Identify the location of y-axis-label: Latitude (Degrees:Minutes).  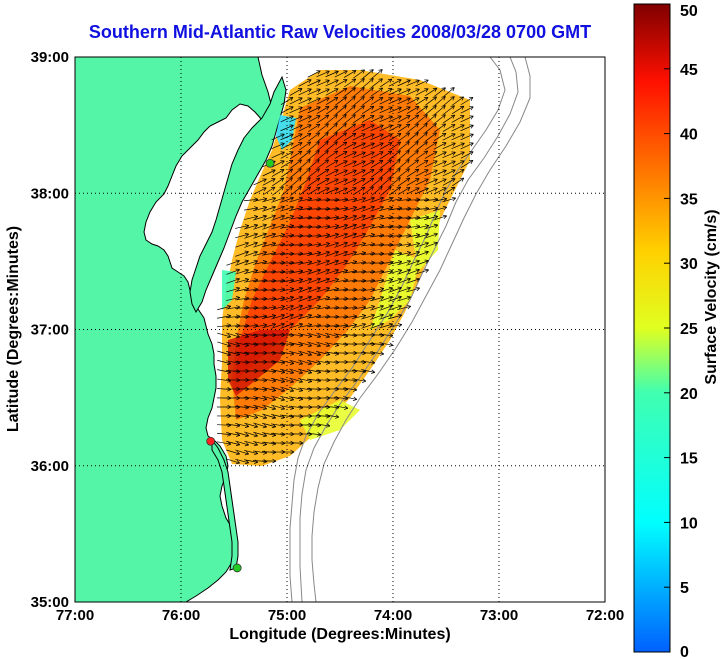
(13, 329).